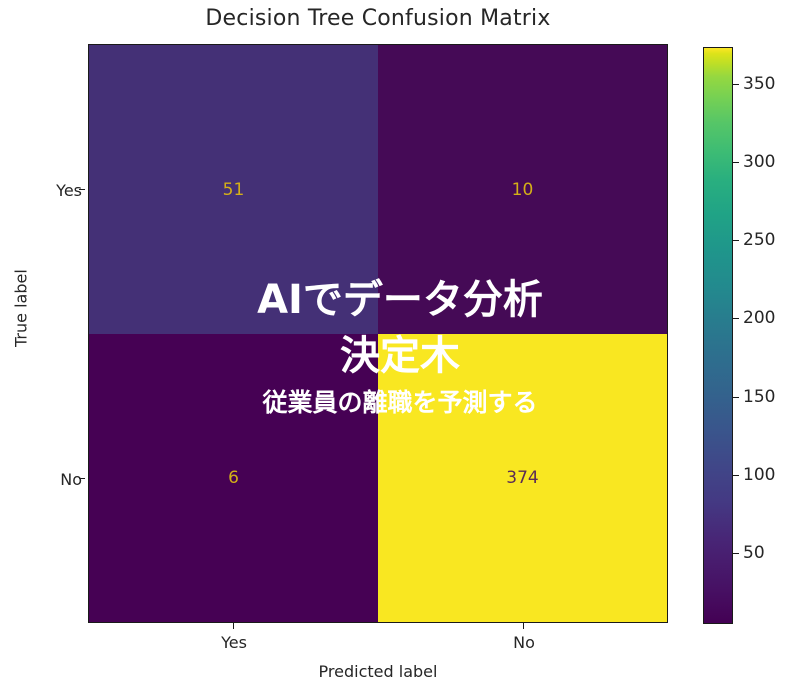 The height and width of the screenshot is (700, 800). I want to click on matrix-cell-value: 374, so click(522, 478).